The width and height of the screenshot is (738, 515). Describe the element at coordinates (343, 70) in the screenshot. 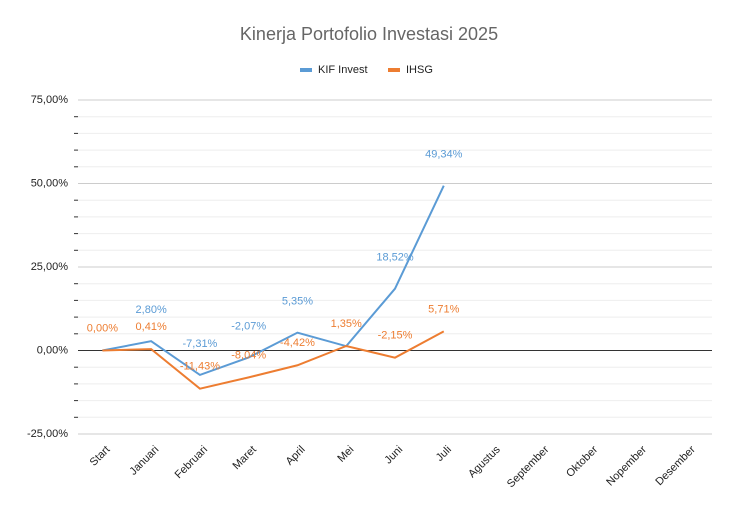

I see `legend-label: KIF Invest` at that location.